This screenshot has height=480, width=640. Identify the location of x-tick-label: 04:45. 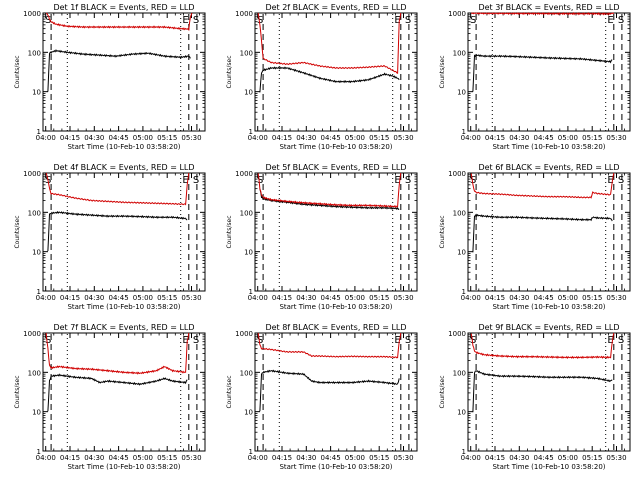
(544, 138).